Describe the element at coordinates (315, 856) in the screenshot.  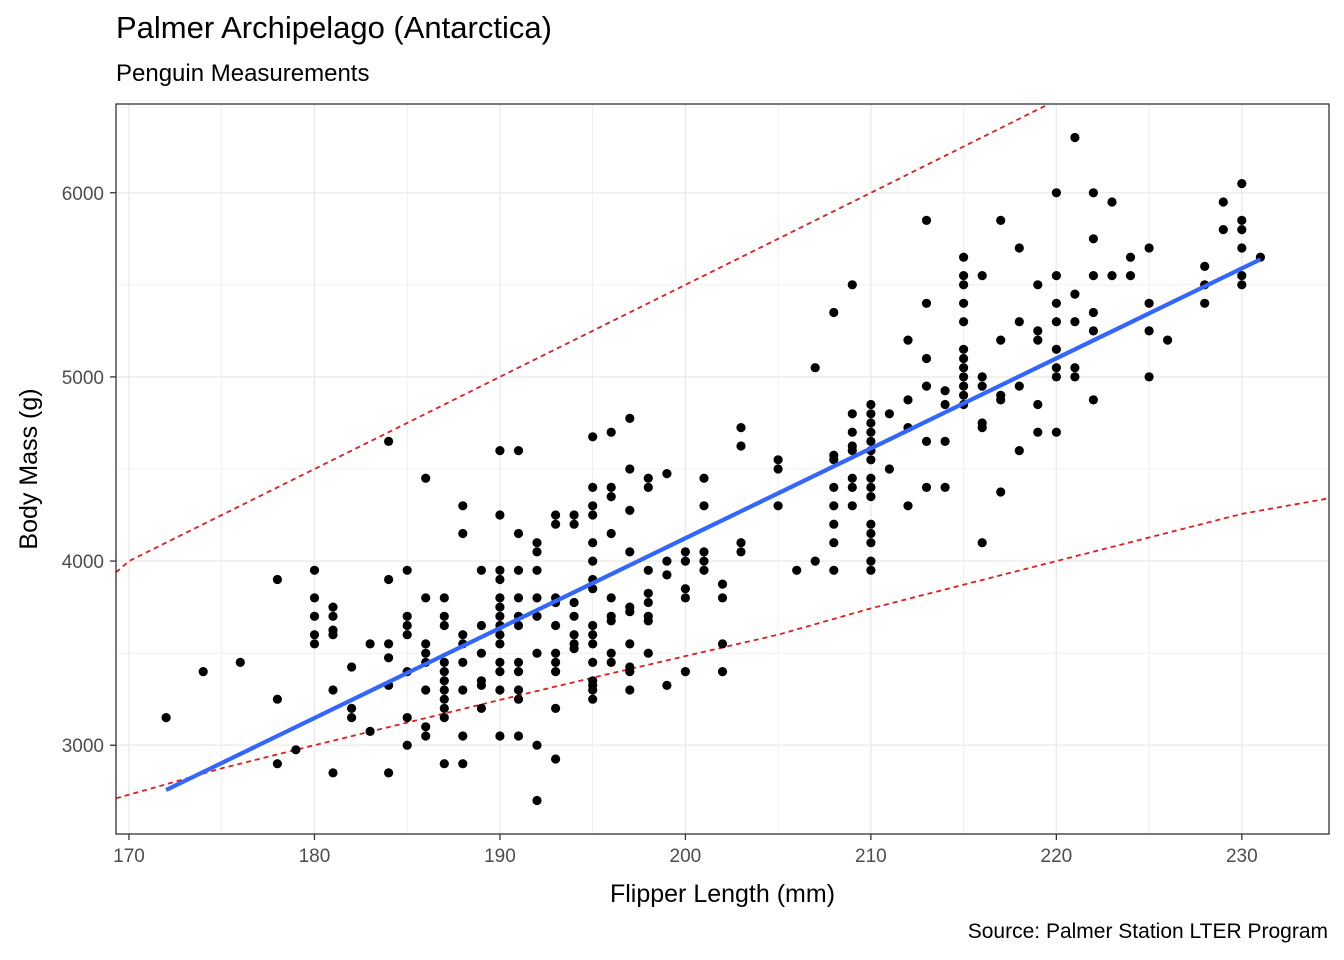
I see `x-tick-label: 180` at that location.